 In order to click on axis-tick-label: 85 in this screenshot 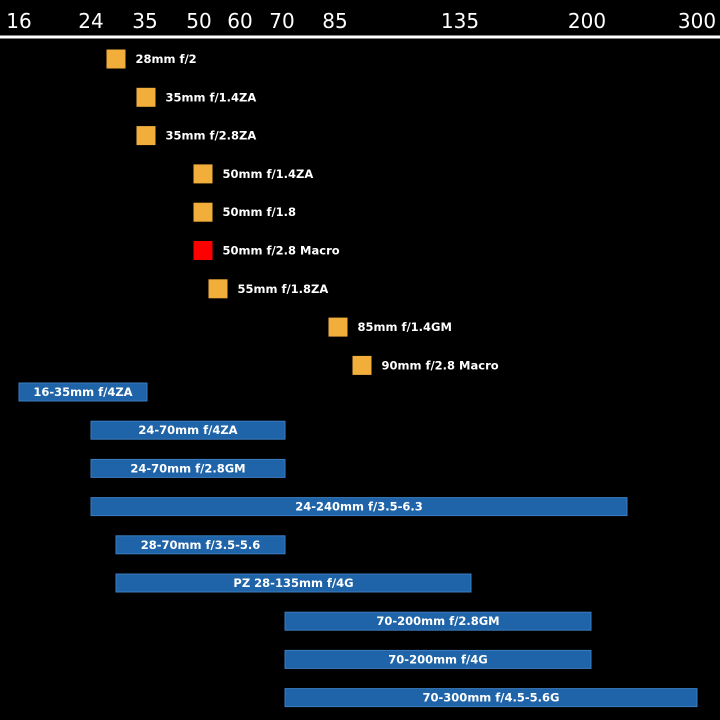, I will do `click(334, 21)`.